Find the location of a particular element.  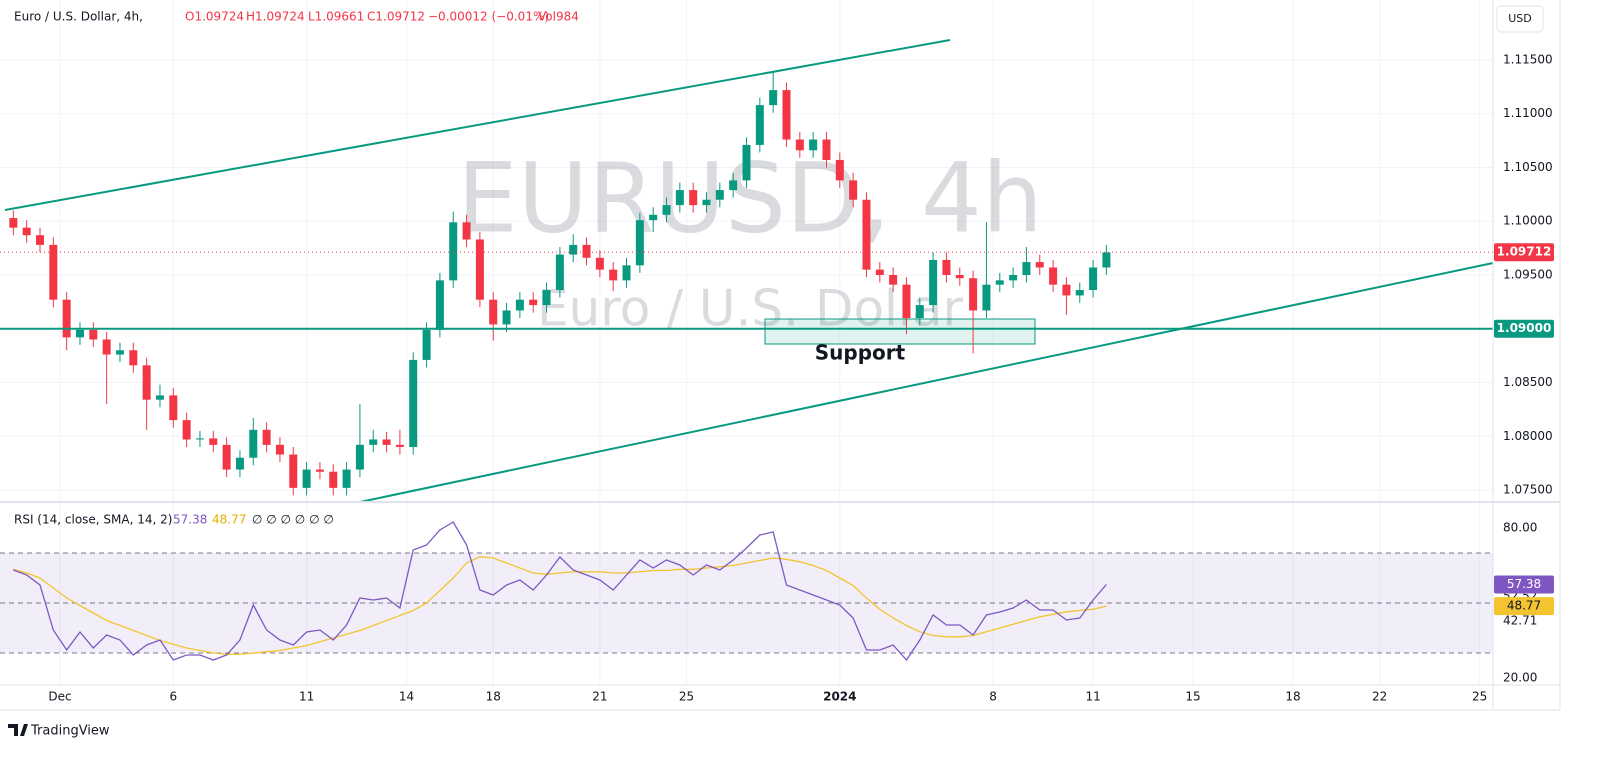

y-tick-label: 1.08500 is located at coordinates (1528, 382).